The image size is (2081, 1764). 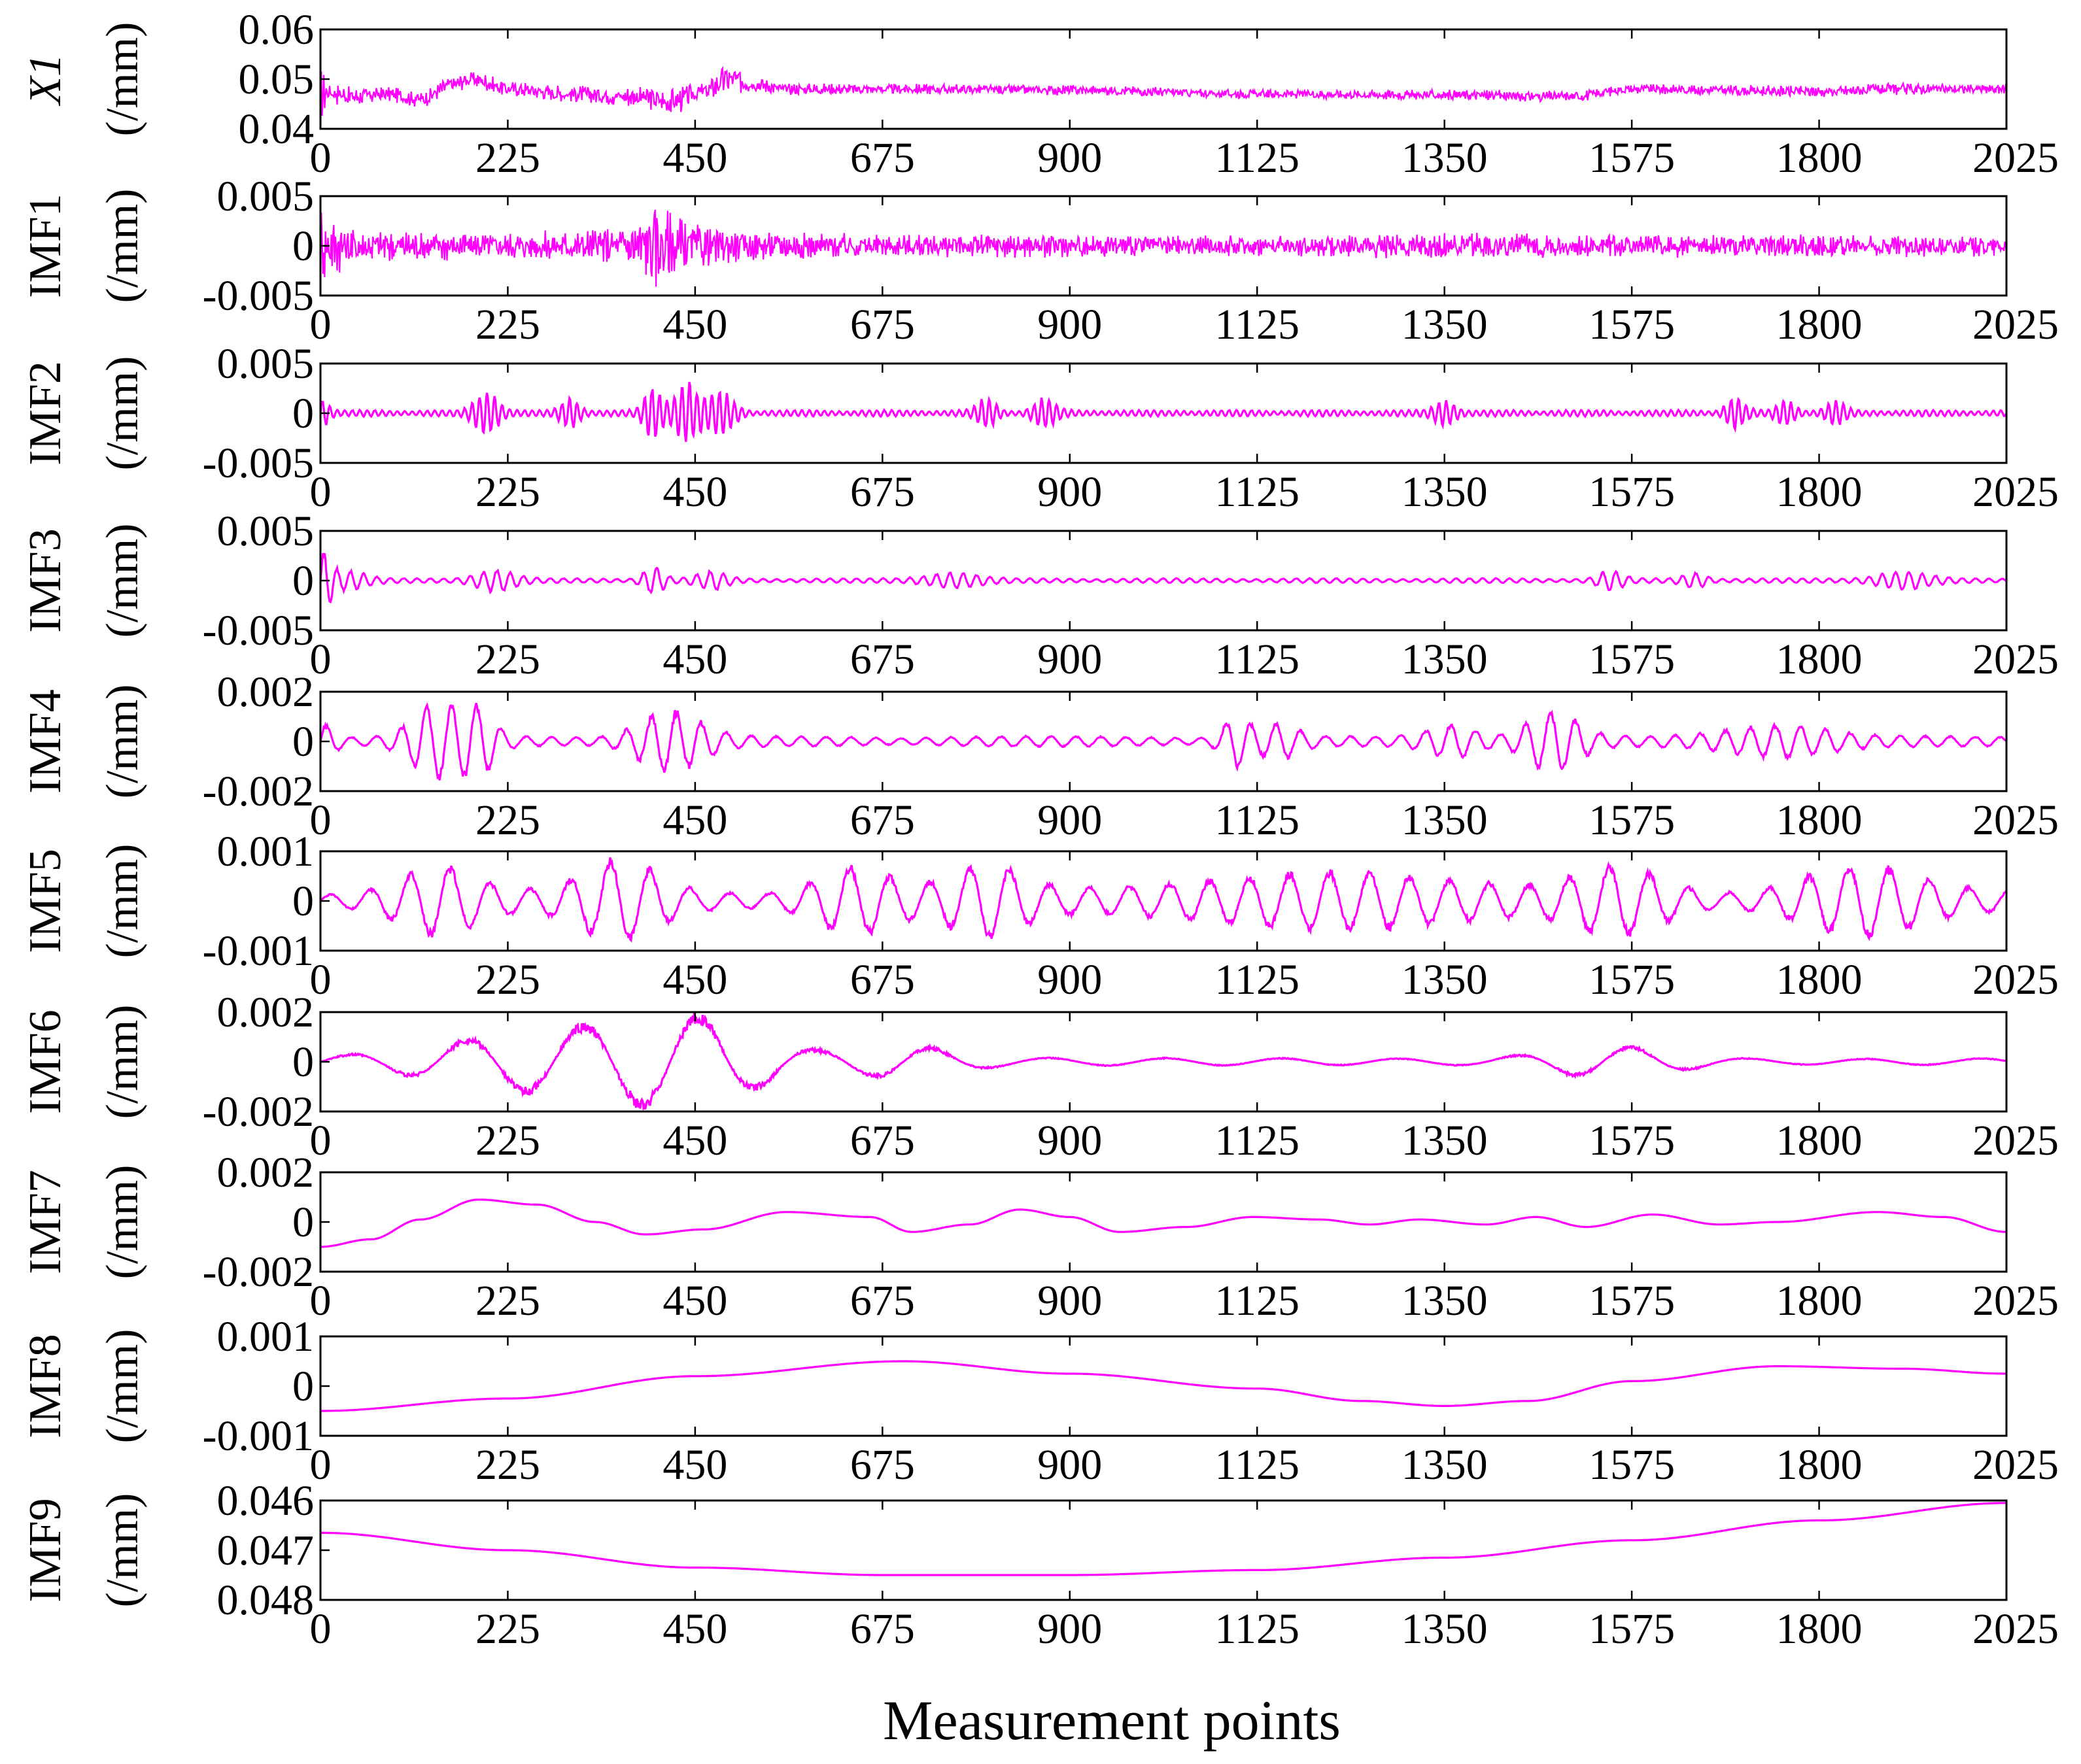 I want to click on series-line-imf3, so click(x=1163, y=578).